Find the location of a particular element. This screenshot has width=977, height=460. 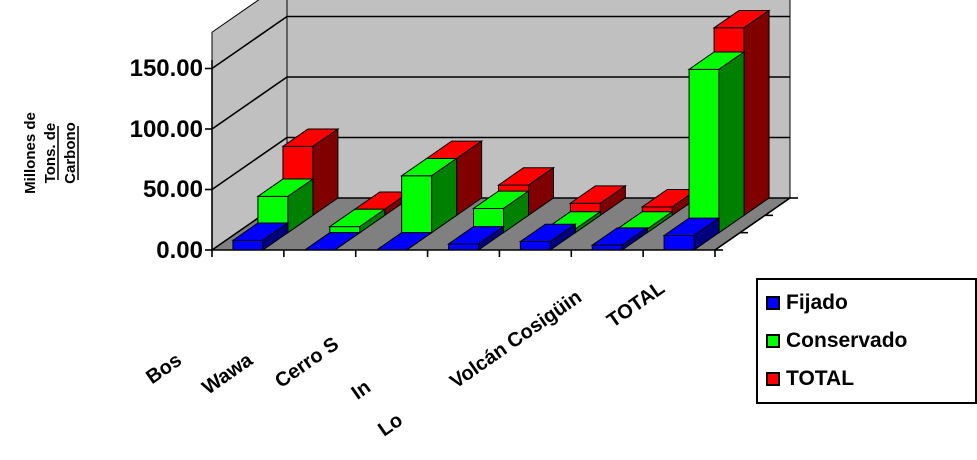

x-tick-label: TOTAL is located at coordinates (636, 304).